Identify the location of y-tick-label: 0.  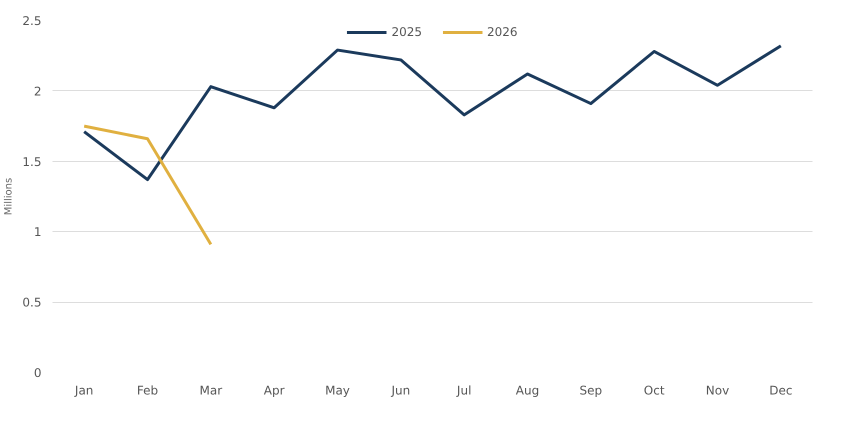
(38, 373).